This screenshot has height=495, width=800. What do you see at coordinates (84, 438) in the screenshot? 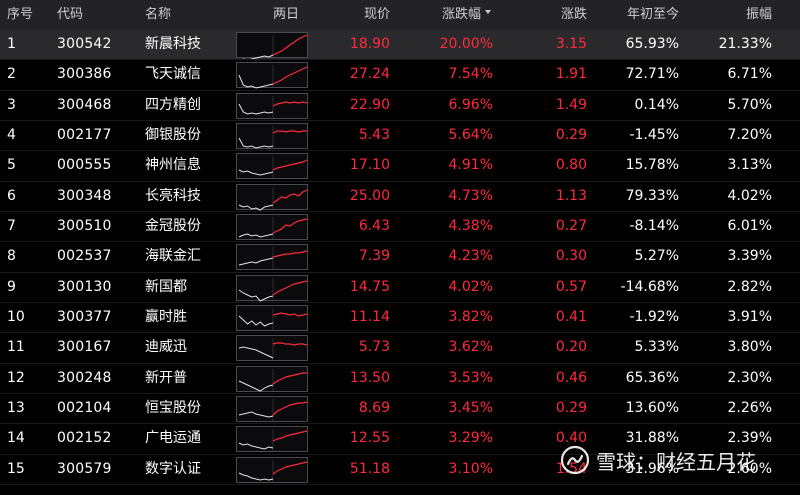
I see `stock-code: 002152` at bounding box center [84, 438].